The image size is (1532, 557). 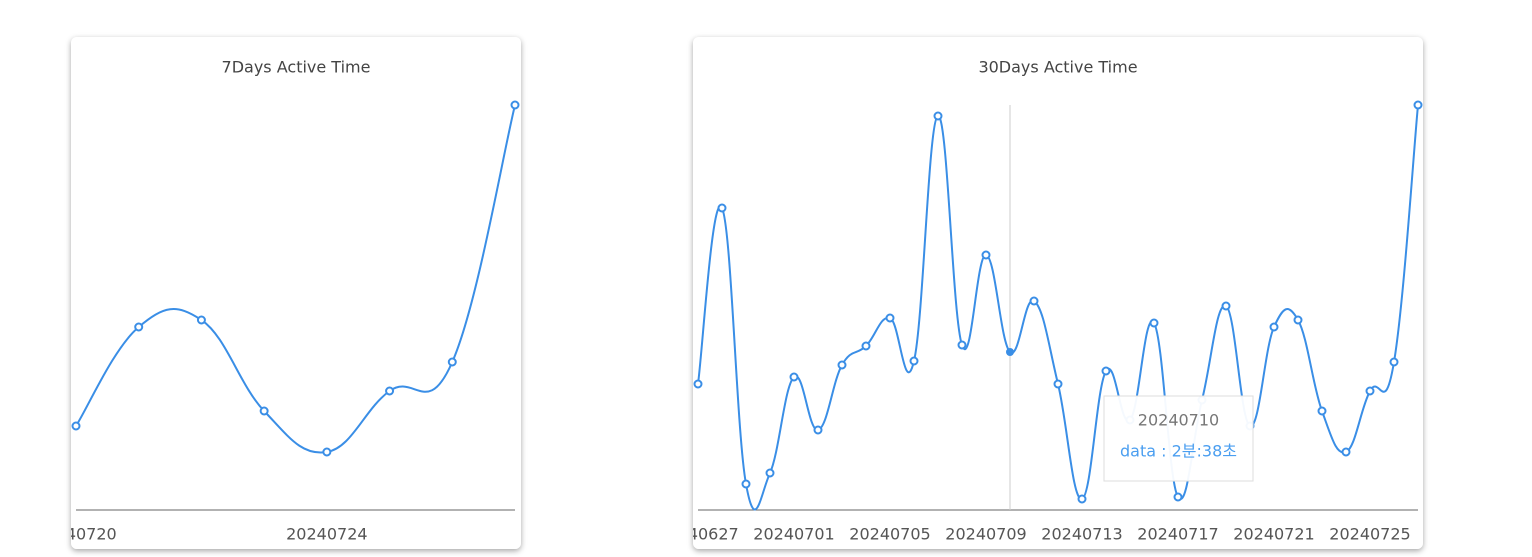 I want to click on x-tick-label: 20240725, so click(x=1369, y=534).